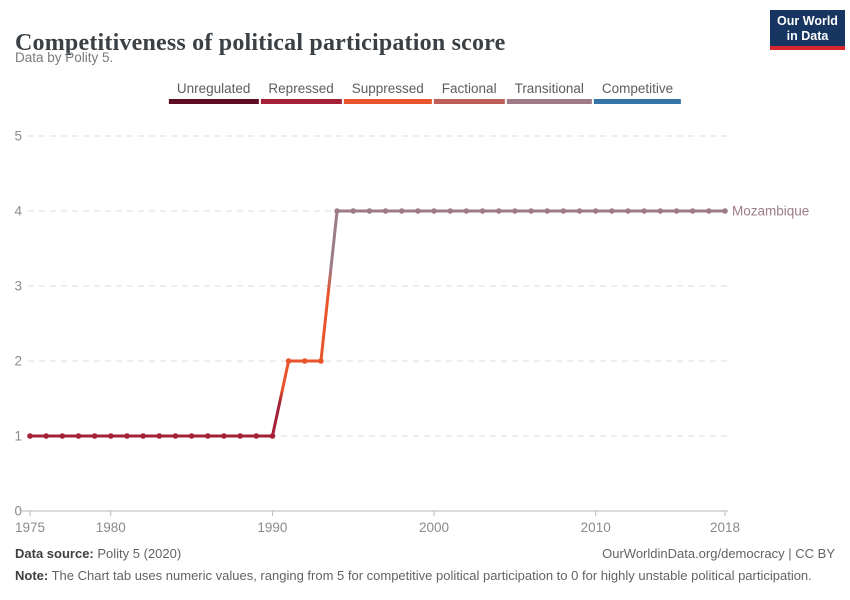  I want to click on legend-item-label: Competitive, so click(637, 88).